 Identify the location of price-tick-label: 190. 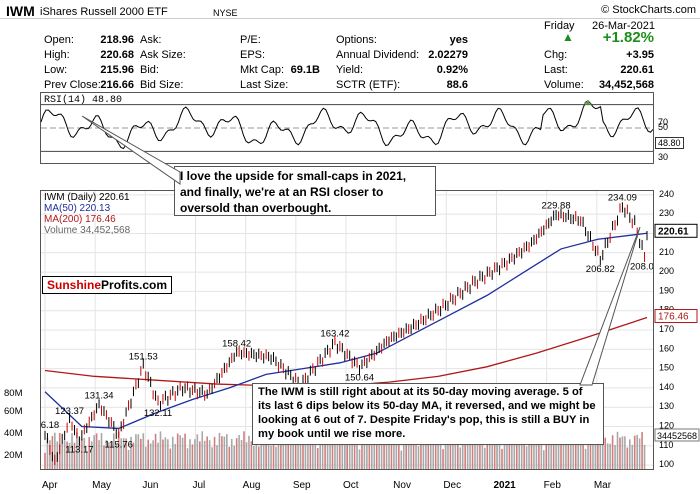
(666, 290).